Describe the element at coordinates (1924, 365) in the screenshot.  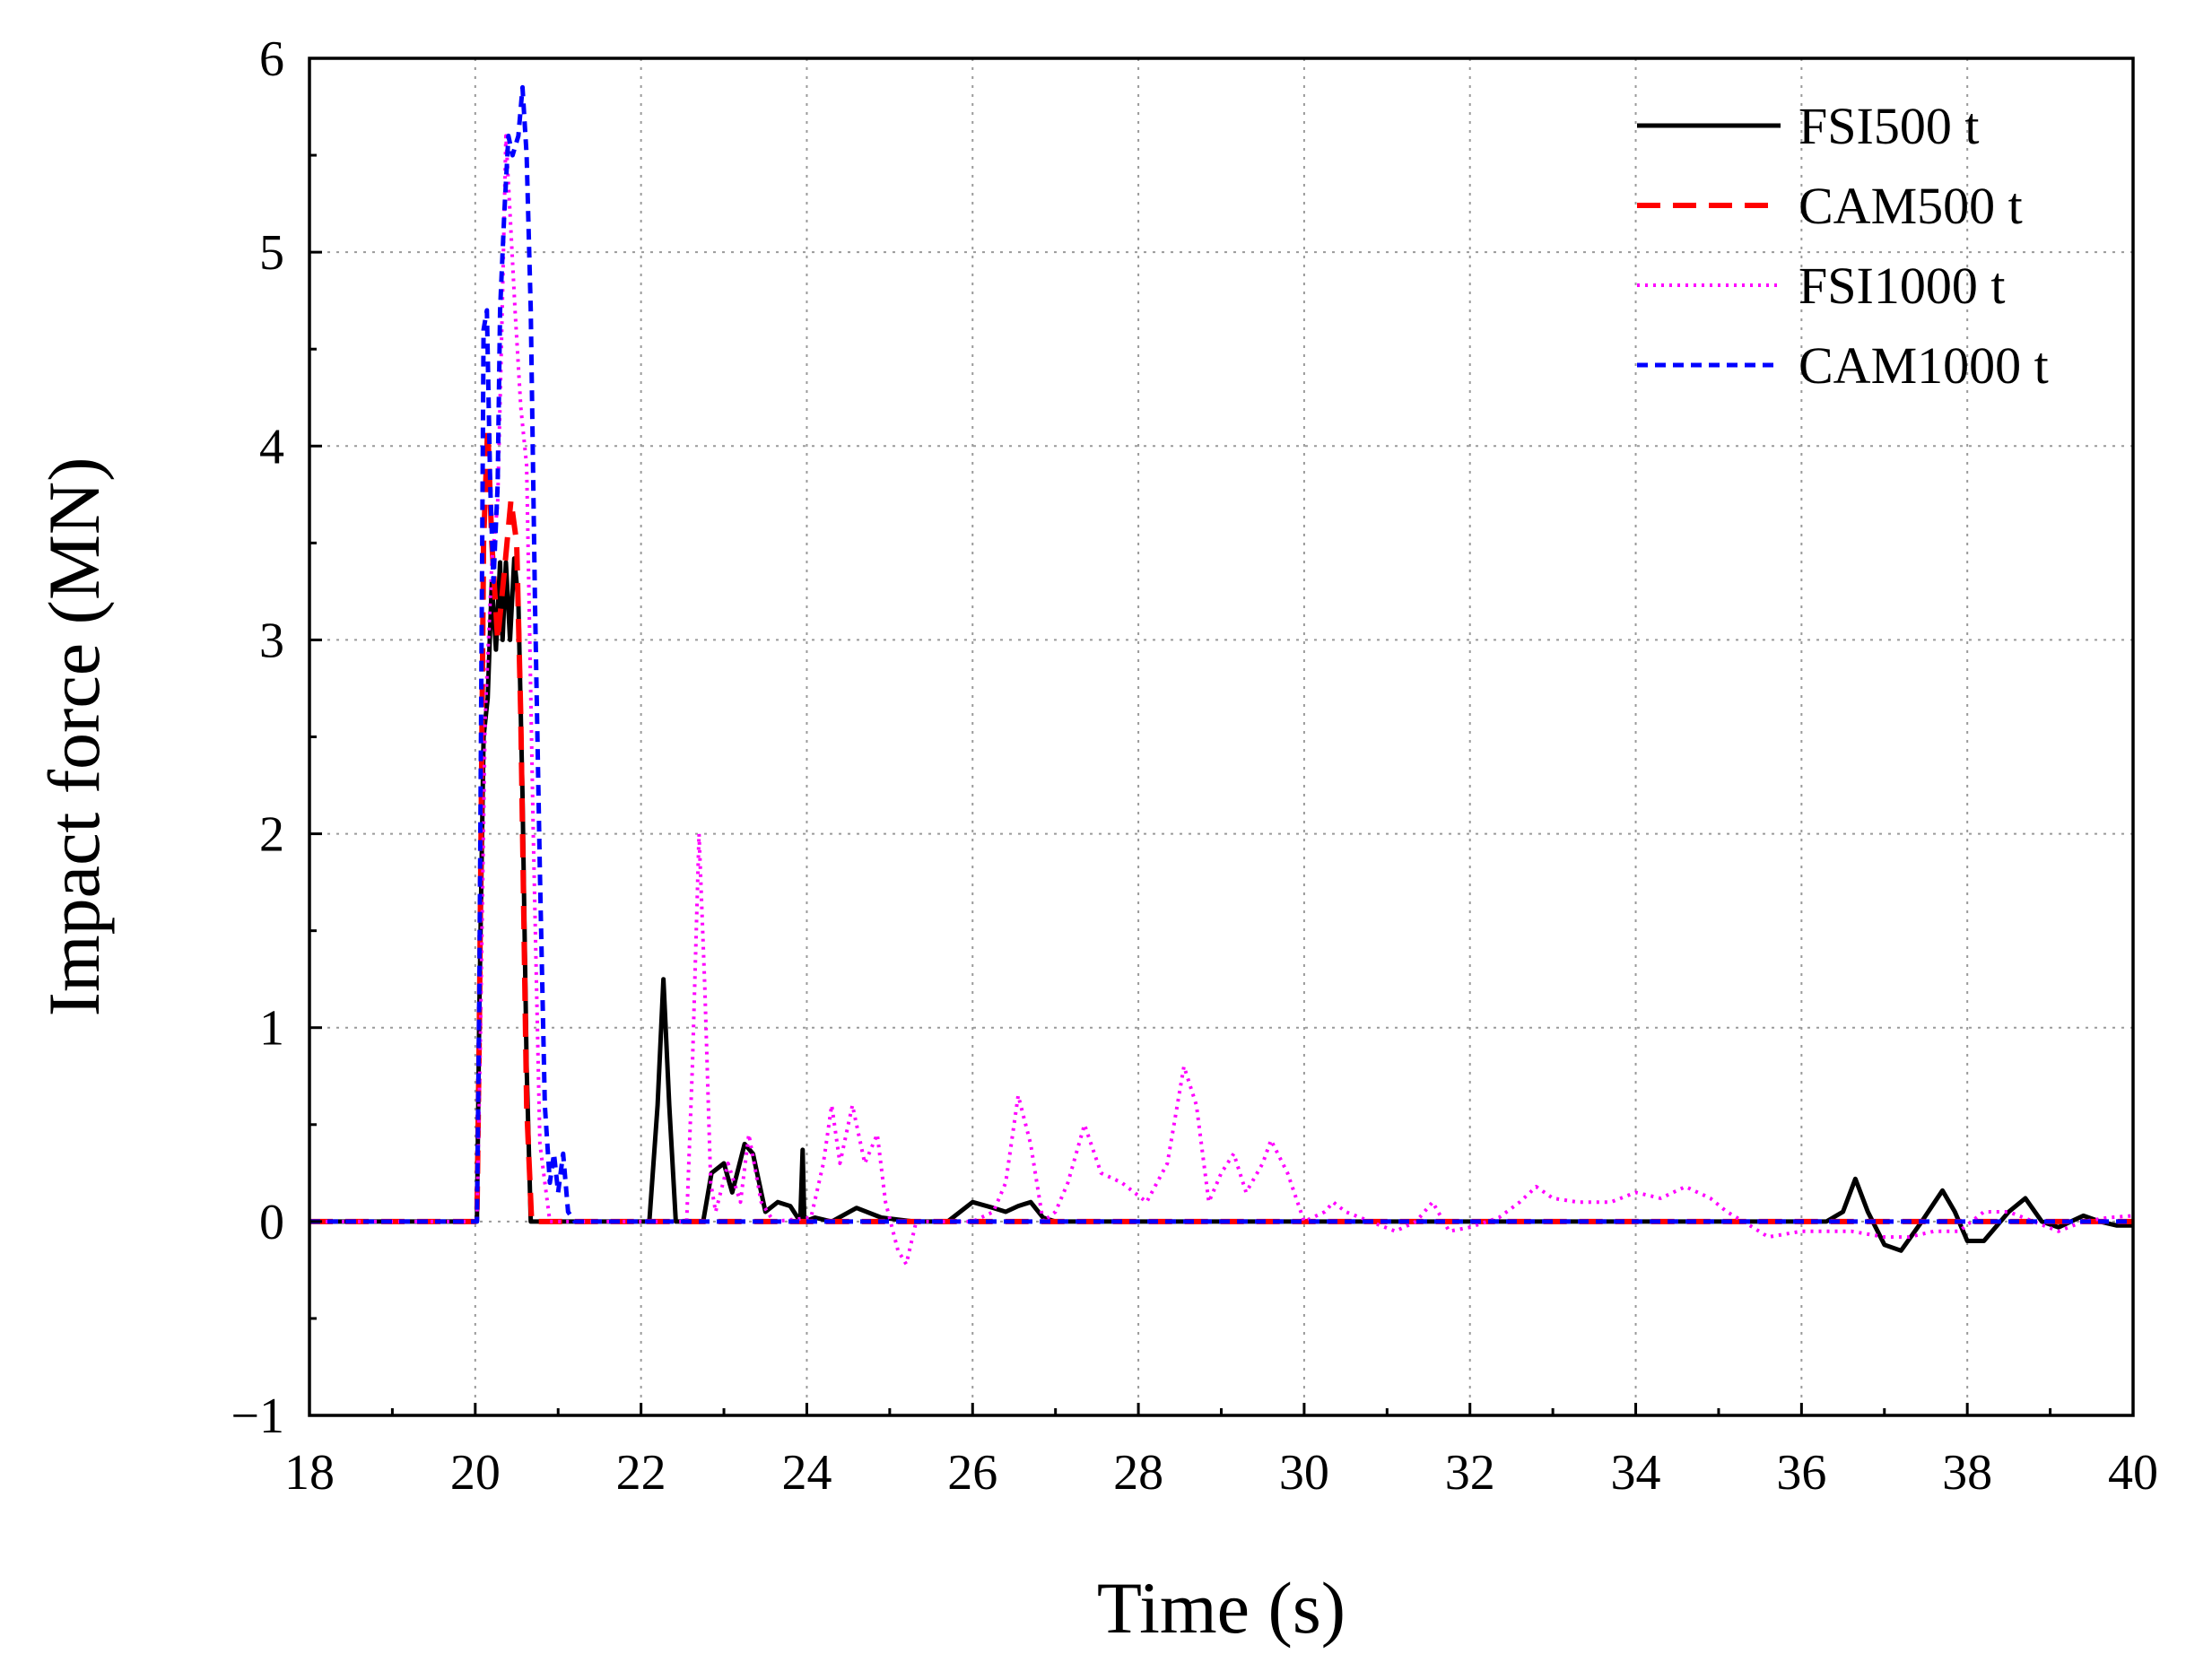
I see `legend-label: CAM1000 t` at that location.